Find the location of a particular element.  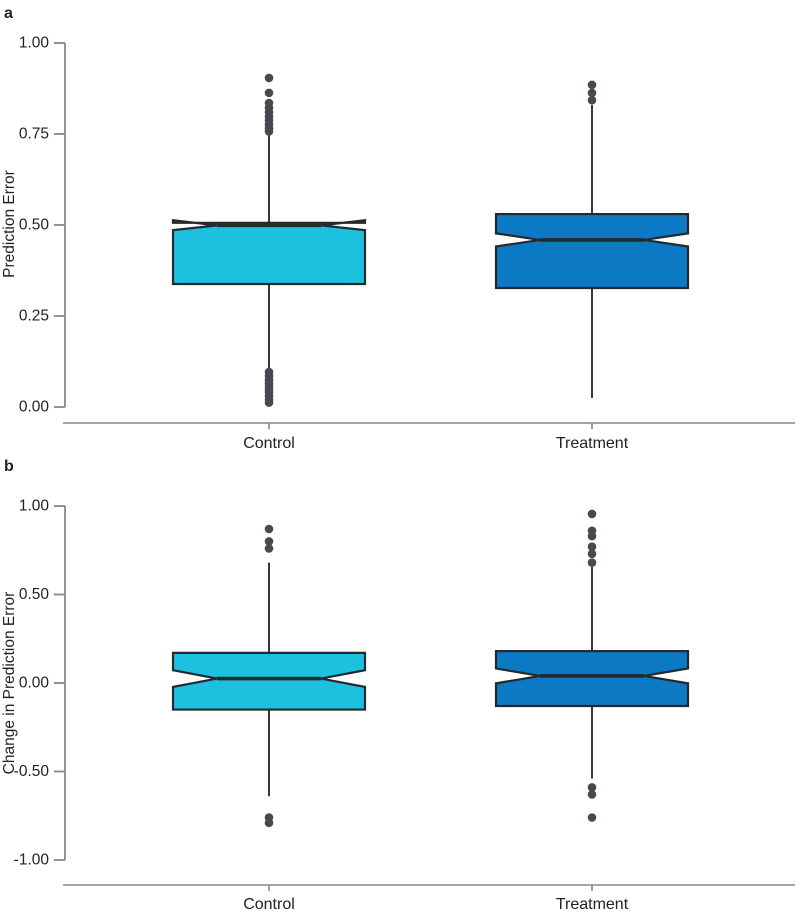

y-tick-label: -1.00 is located at coordinates (32, 860).